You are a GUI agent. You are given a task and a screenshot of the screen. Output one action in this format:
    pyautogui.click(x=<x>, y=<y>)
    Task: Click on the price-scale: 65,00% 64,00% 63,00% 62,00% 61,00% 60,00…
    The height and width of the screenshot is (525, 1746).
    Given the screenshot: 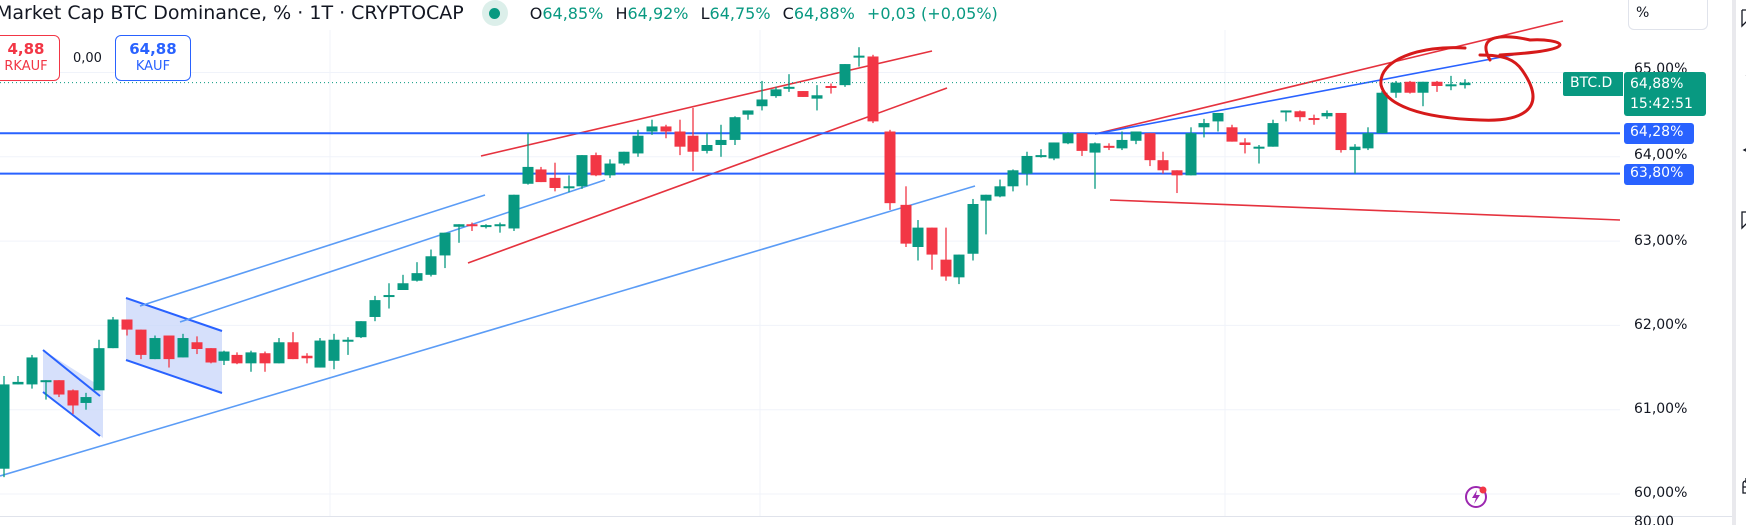 What is the action you would take?
    pyautogui.click(x=1657, y=262)
    